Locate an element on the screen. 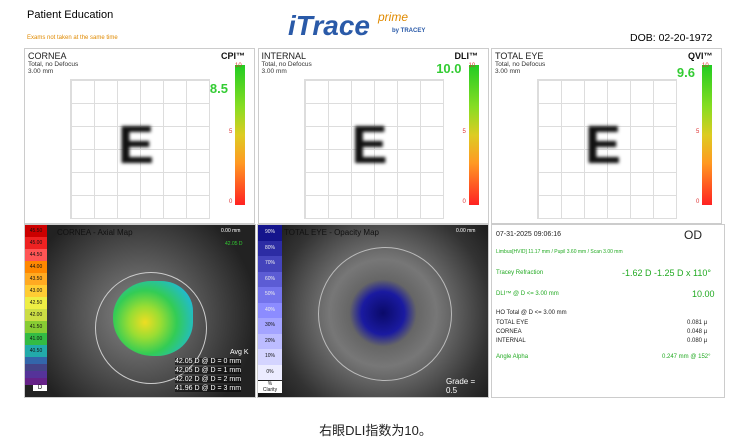 The width and height of the screenshot is (751, 446). metric-value: 9.6 is located at coordinates (685, 72).